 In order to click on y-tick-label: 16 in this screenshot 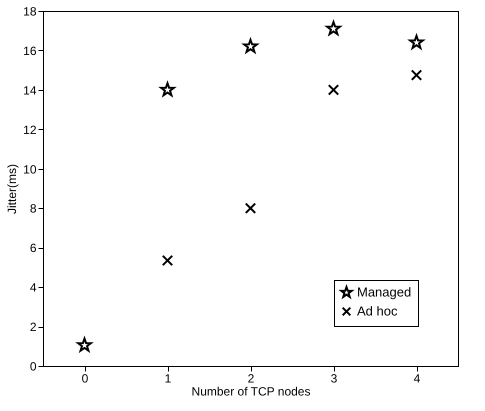, I will do `click(30, 51)`.